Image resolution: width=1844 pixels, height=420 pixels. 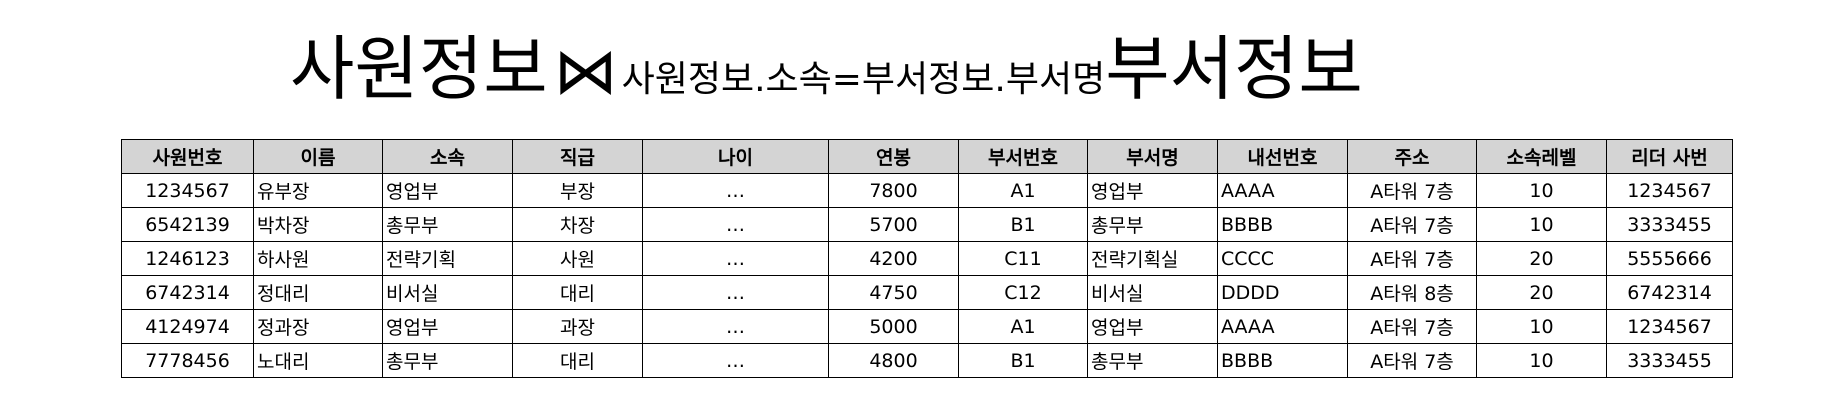 I want to click on header-rank: 직급, so click(x=577, y=156).